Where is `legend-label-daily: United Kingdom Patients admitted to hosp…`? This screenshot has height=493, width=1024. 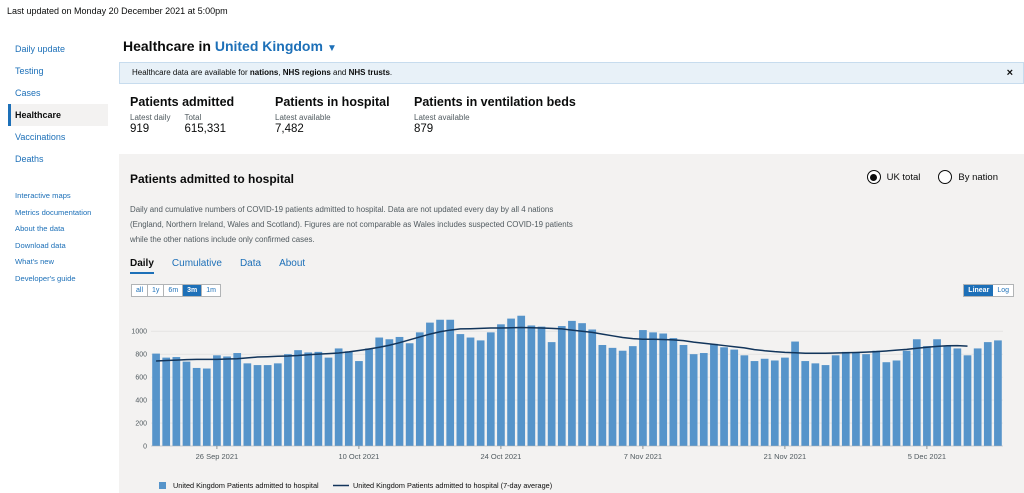 legend-label-daily: United Kingdom Patients admitted to hosp… is located at coordinates (246, 485).